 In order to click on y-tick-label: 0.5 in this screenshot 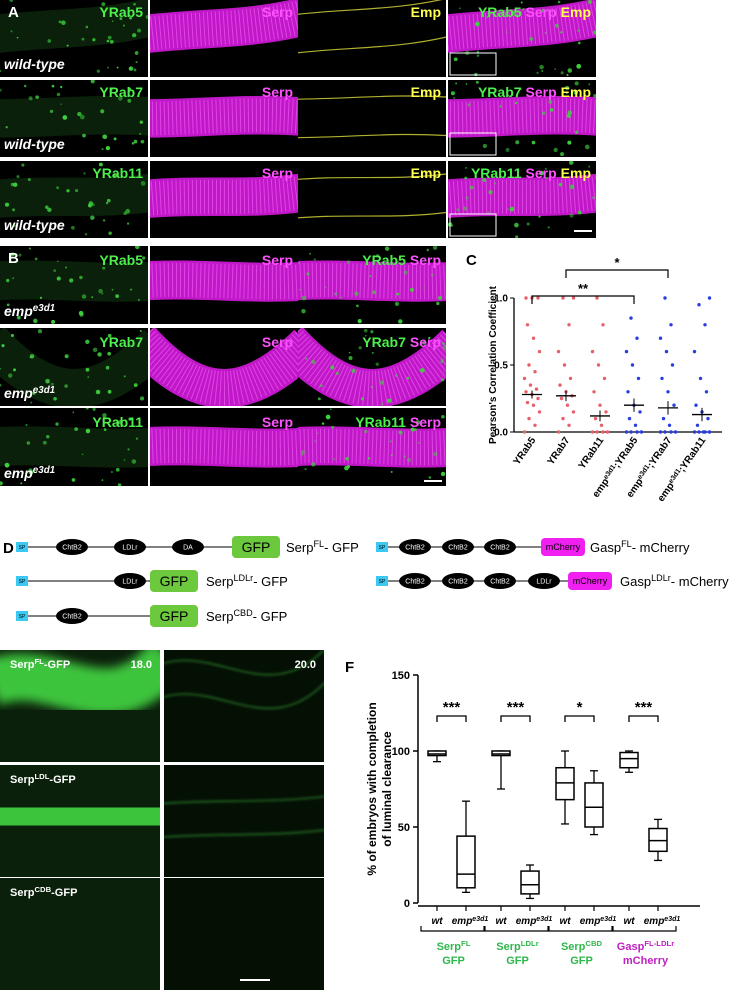, I will do `click(501, 366)`.